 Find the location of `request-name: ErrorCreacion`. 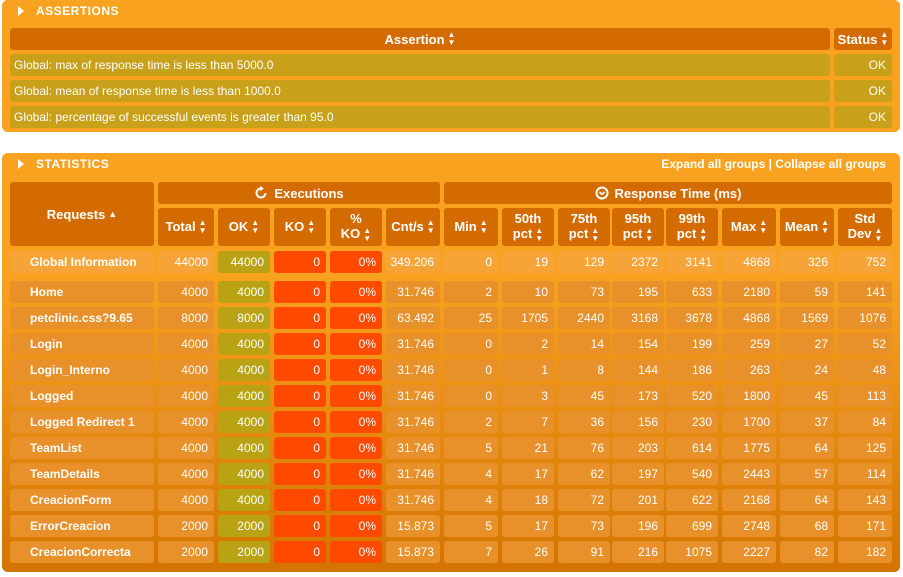

request-name: ErrorCreacion is located at coordinates (82, 526).